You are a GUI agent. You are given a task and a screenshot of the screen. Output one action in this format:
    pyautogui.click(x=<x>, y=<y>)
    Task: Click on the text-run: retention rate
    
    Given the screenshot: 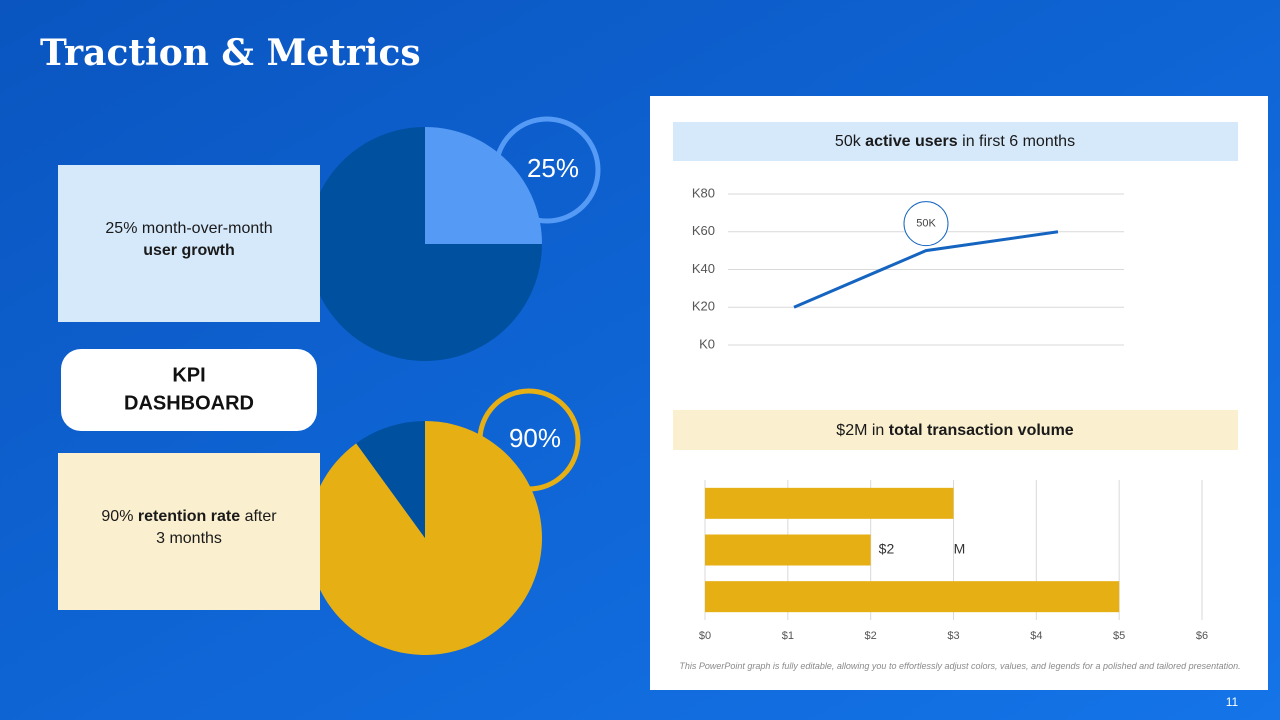 What is the action you would take?
    pyautogui.click(x=189, y=516)
    